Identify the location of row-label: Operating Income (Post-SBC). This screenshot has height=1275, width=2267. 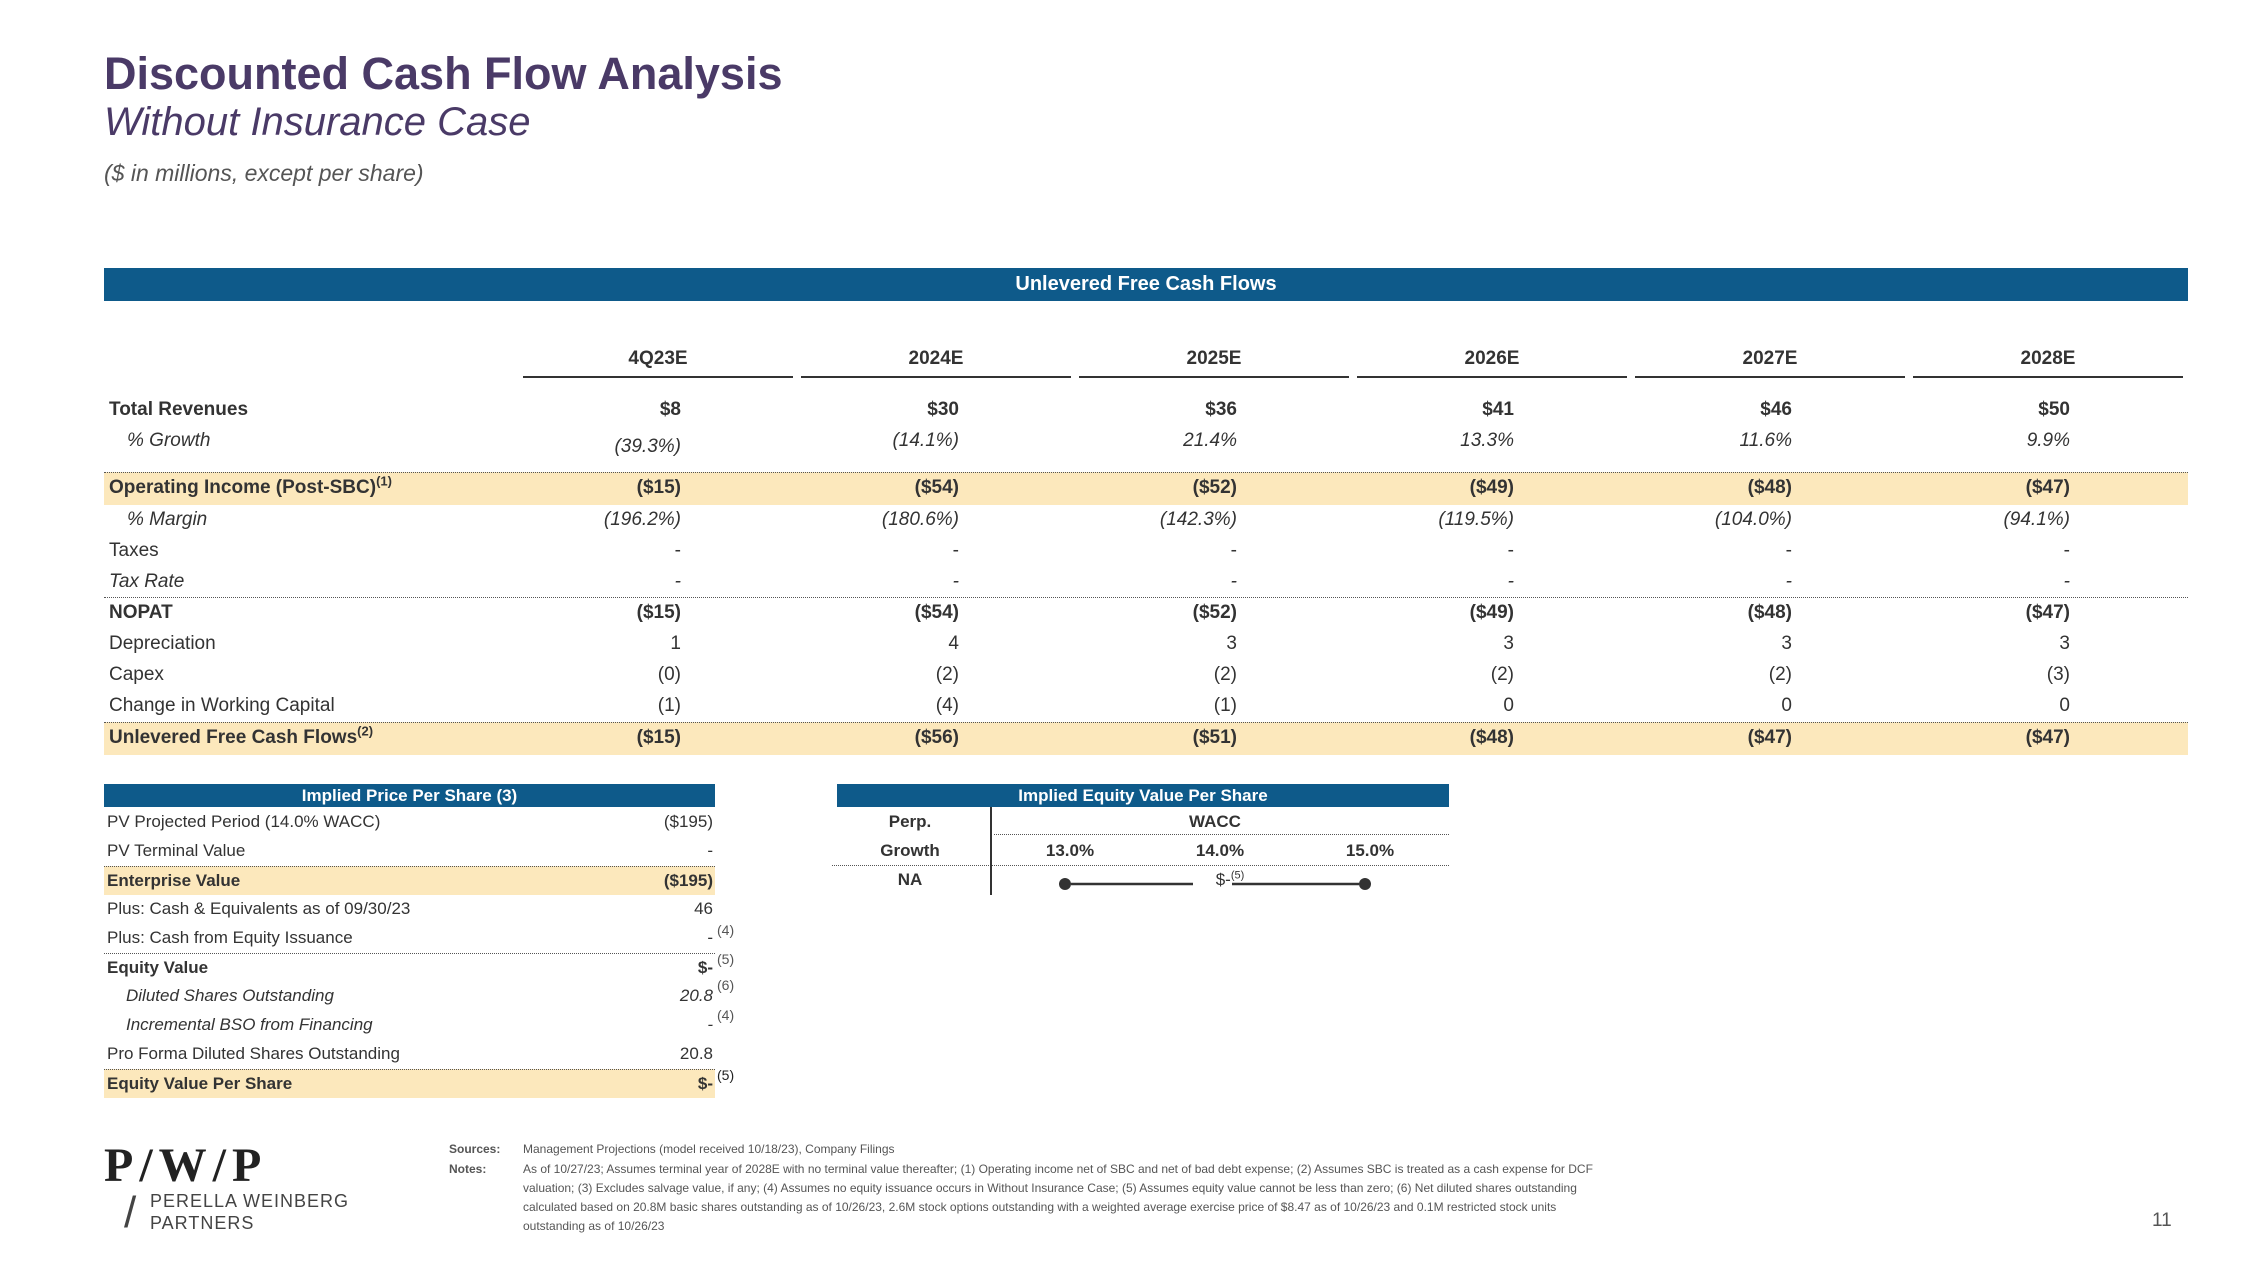
(243, 487).